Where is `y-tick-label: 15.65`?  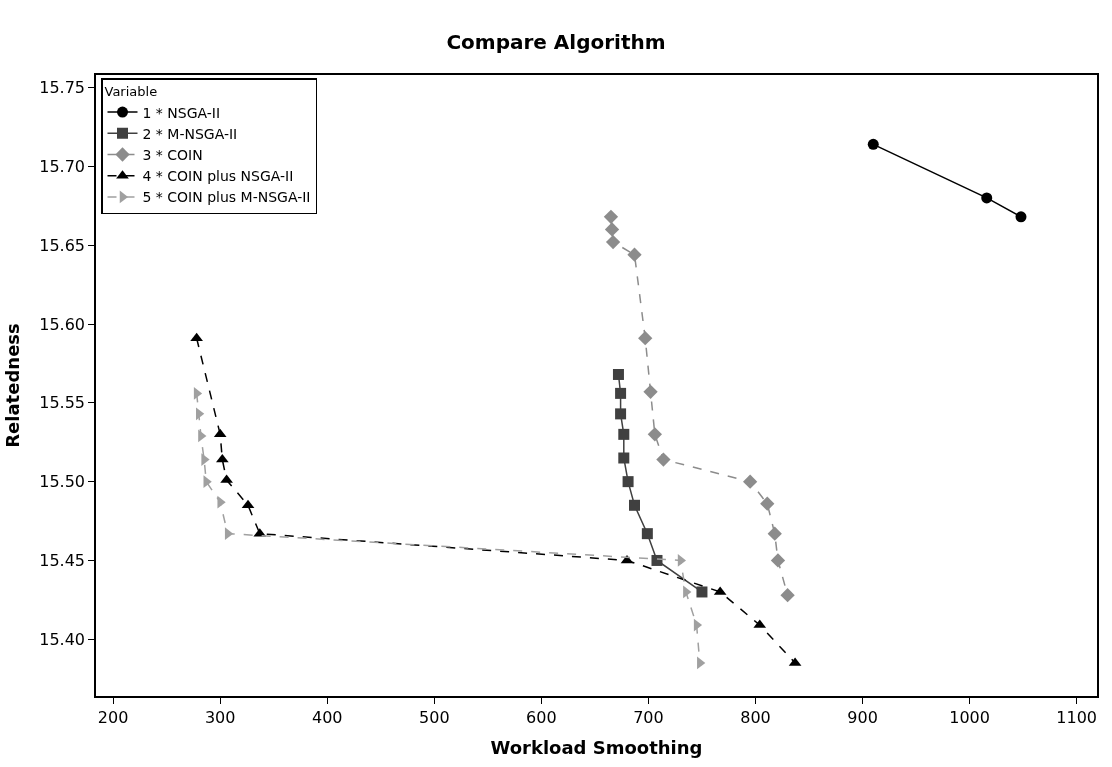
y-tick-label: 15.65 is located at coordinates (62, 245).